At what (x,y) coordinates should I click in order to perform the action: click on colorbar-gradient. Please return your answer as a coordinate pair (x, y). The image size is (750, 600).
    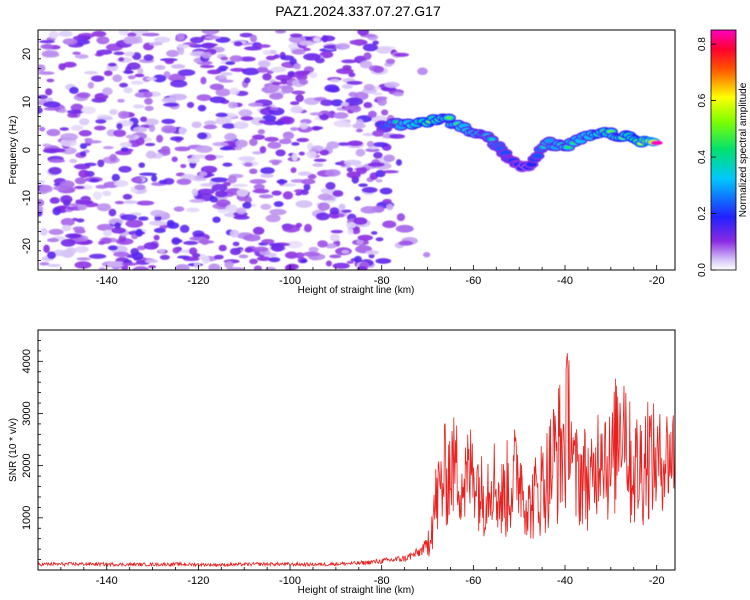
    Looking at the image, I should click on (723, 150).